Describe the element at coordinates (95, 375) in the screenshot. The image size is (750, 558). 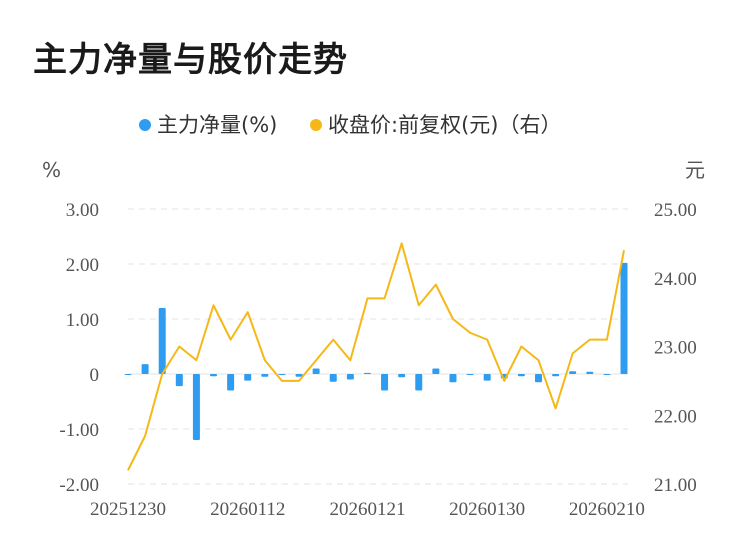
I see `left-tick-label: 0` at that location.